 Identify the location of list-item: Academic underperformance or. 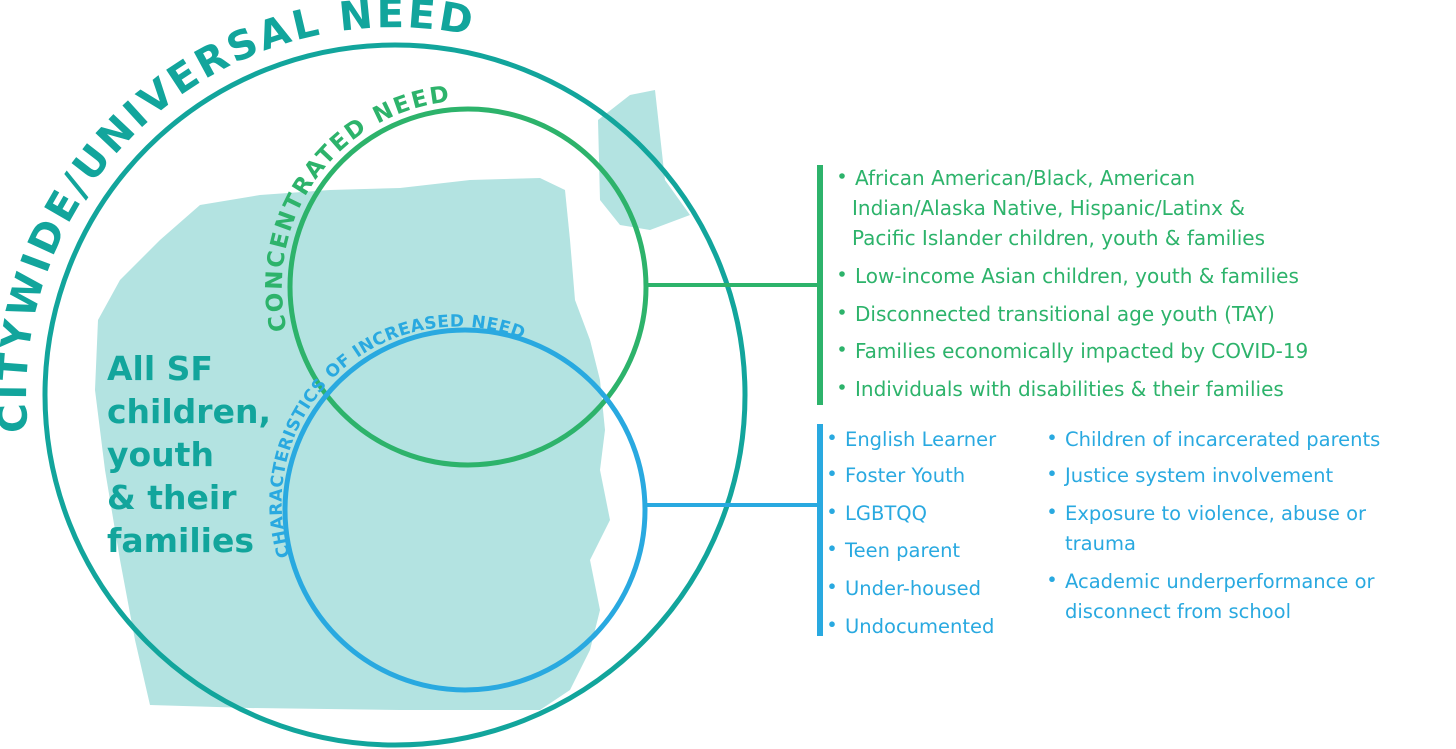
(1220, 581).